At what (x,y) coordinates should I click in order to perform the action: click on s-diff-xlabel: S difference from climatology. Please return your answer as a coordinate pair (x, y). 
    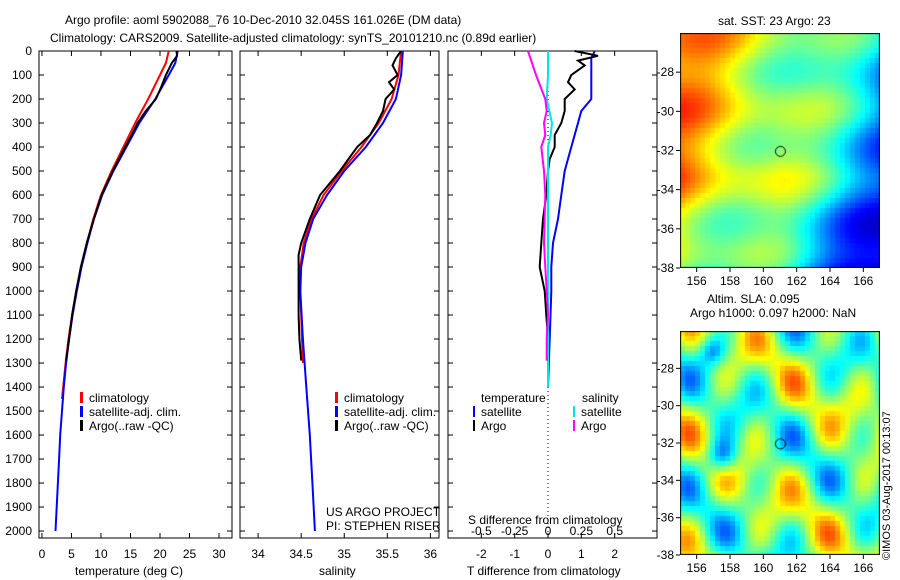
    Looking at the image, I should click on (545, 520).